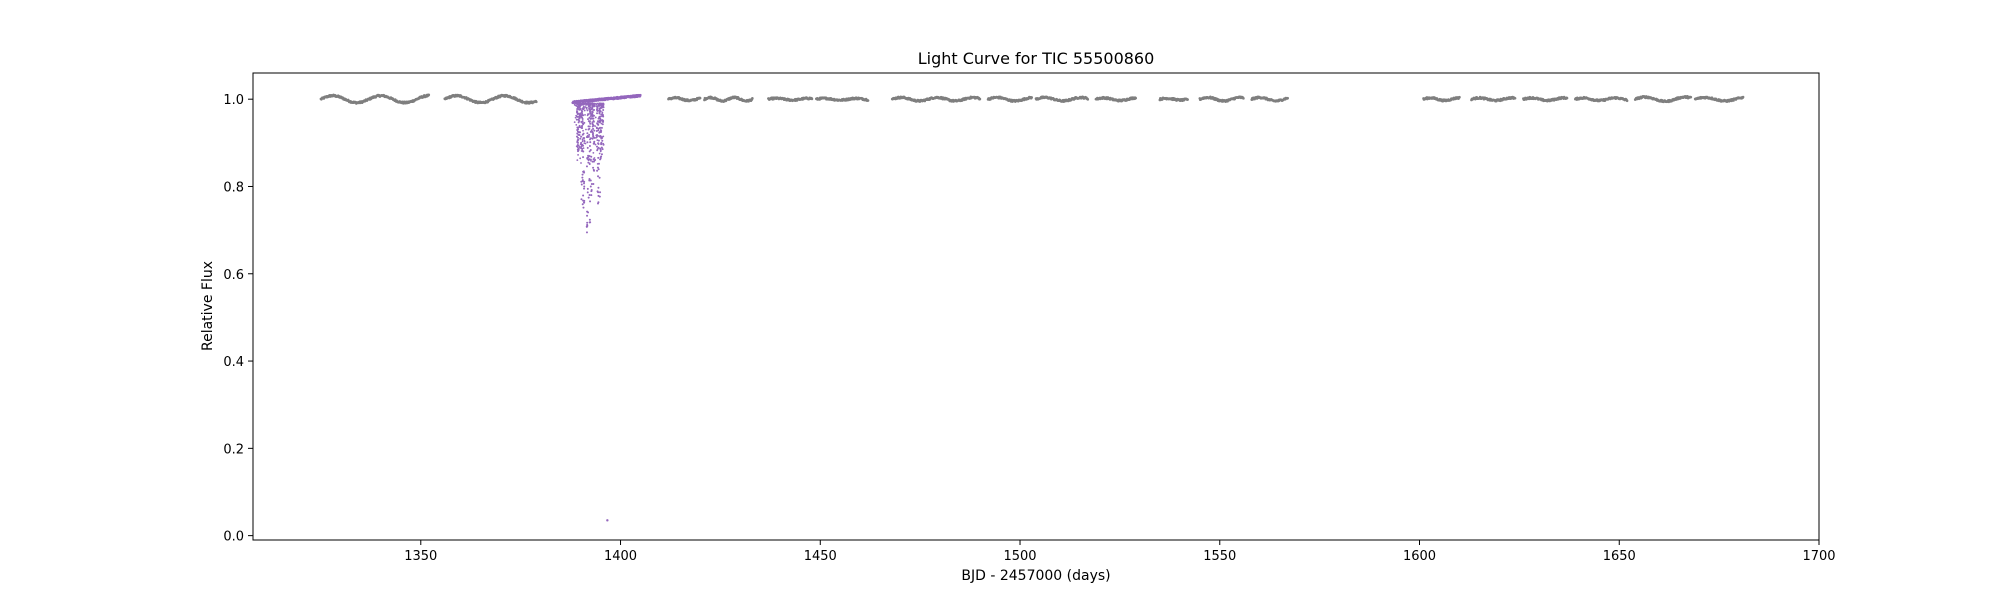  Describe the element at coordinates (820, 556) in the screenshot. I see `x-tick-label: 1450` at that location.